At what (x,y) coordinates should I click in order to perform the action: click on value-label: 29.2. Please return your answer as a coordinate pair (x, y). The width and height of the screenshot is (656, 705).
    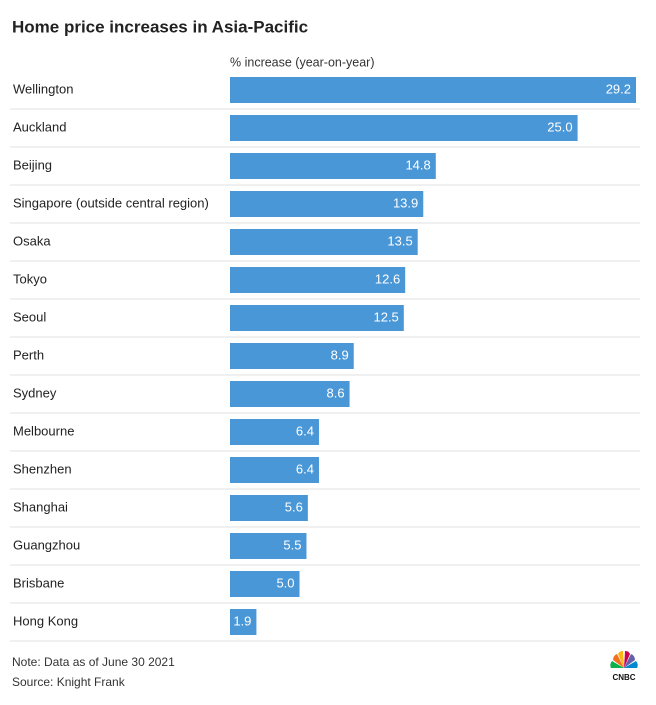
    Looking at the image, I should click on (618, 88).